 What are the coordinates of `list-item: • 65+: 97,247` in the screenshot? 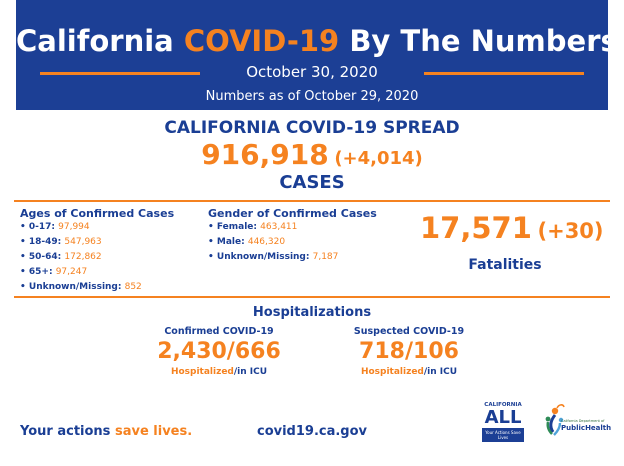 It's located at (81, 272).